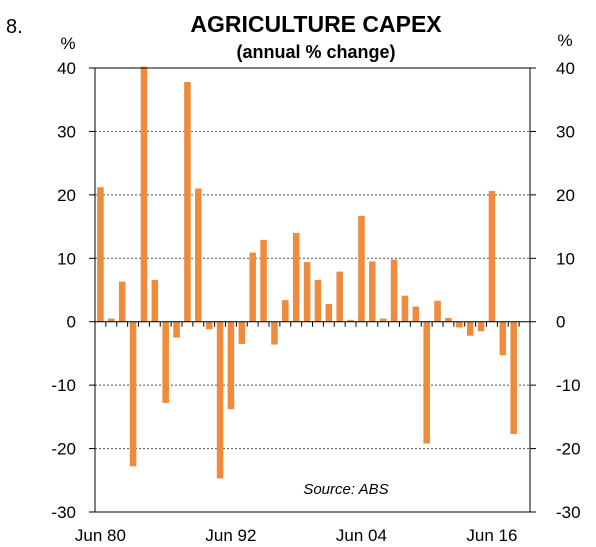  Describe the element at coordinates (144, 194) in the screenshot. I see `bar-1984` at that location.